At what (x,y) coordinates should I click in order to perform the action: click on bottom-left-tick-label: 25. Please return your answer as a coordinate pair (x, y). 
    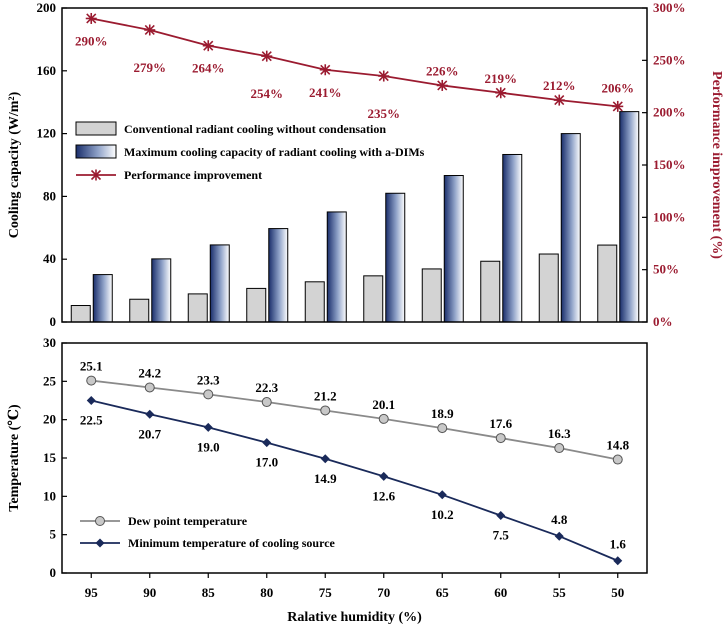
    Looking at the image, I should click on (50, 380).